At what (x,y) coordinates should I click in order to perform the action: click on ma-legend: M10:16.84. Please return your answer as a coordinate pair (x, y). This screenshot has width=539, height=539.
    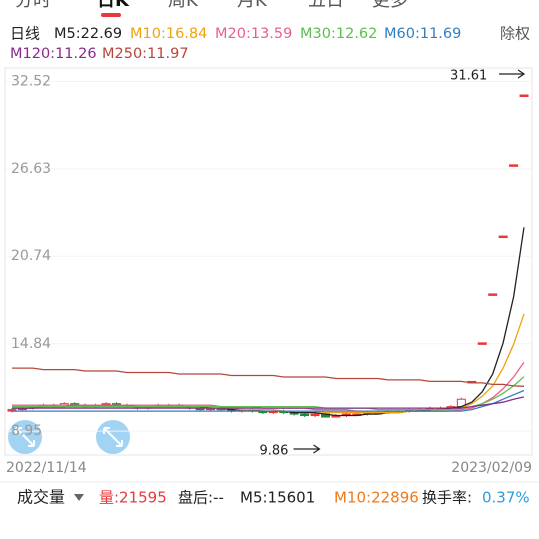
    Looking at the image, I should click on (168, 34).